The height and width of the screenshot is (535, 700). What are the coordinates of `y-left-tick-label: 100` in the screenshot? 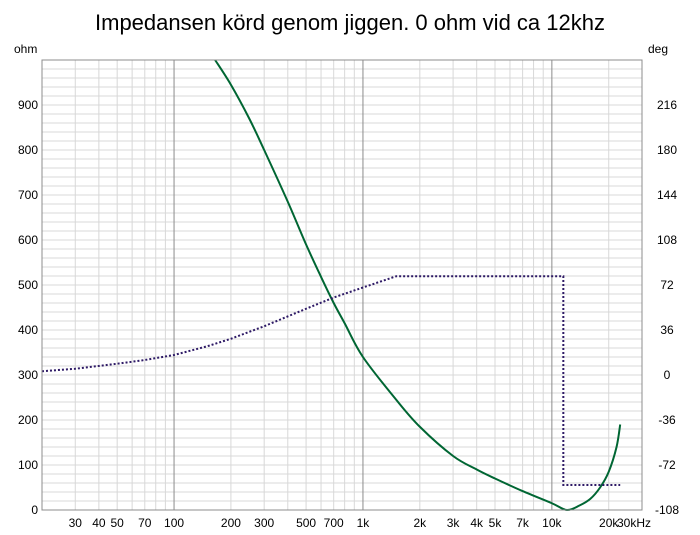 It's located at (28, 465).